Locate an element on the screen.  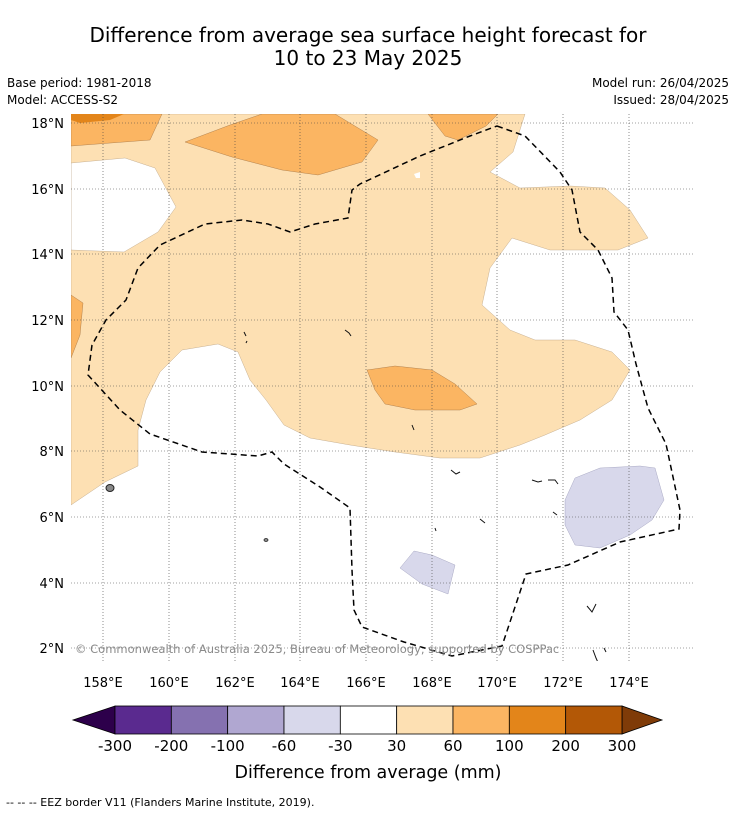
field-hole is located at coordinates (417, 175).